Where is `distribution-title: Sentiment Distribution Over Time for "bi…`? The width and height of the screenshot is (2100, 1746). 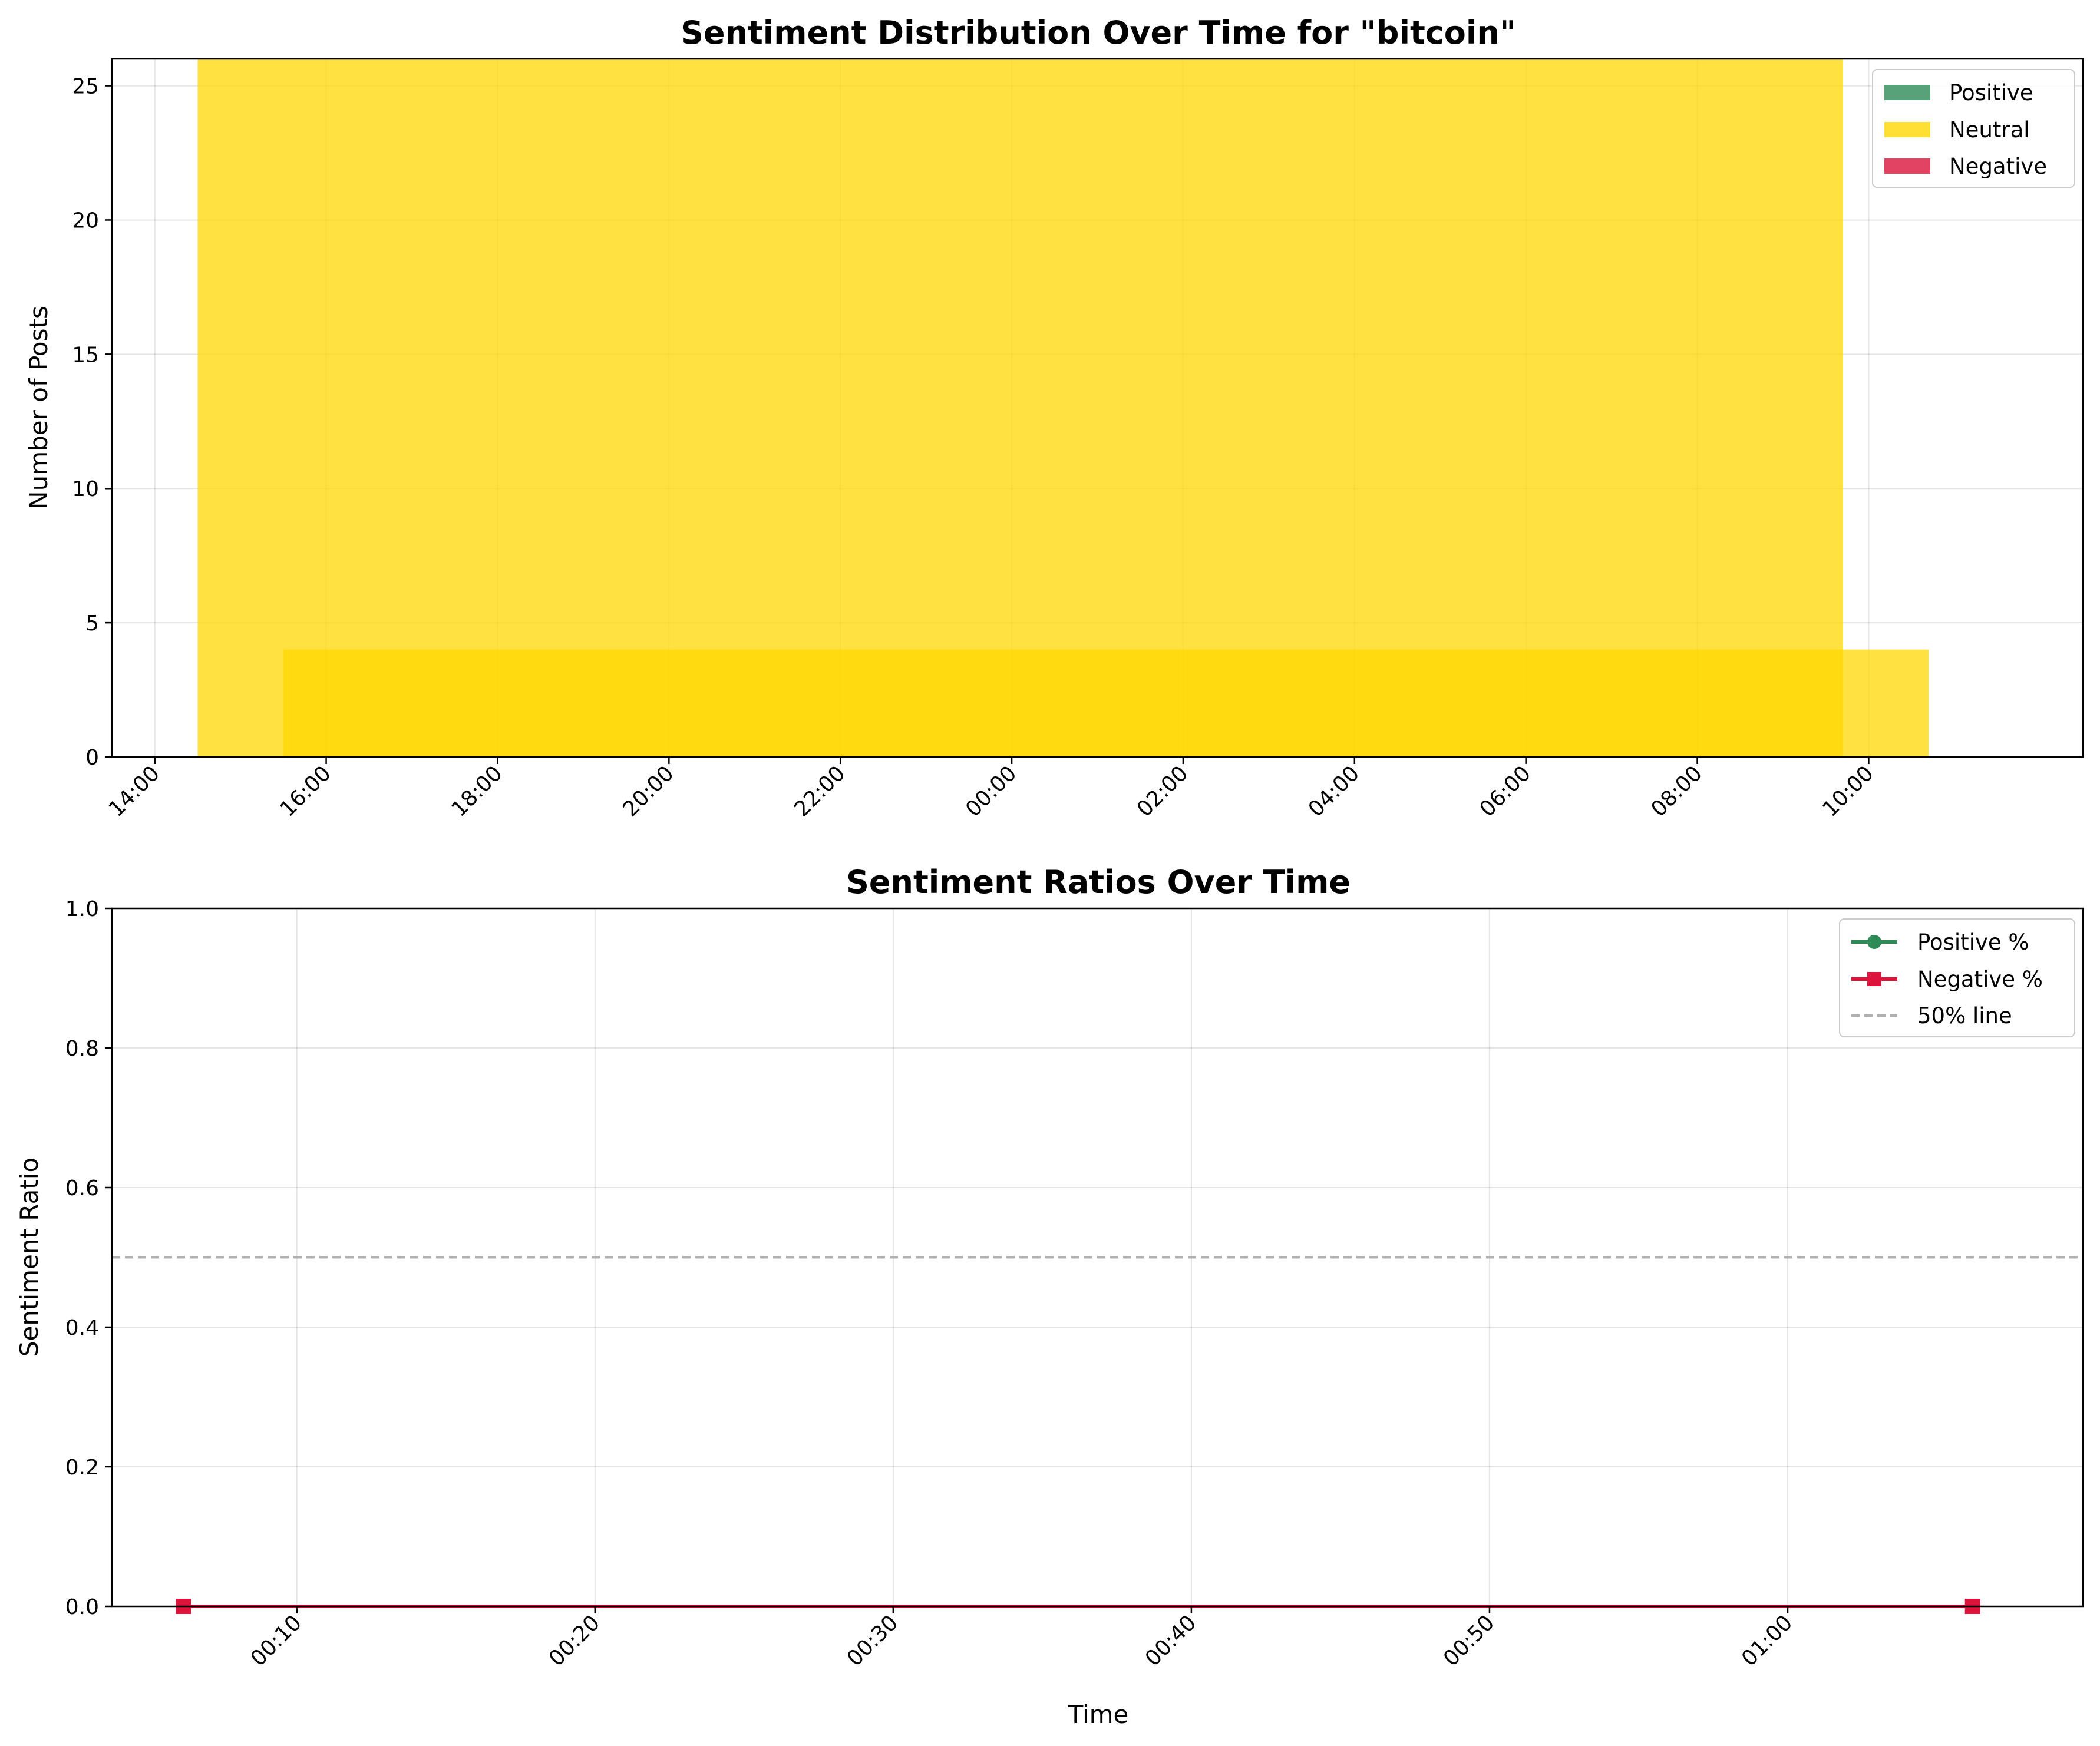 distribution-title: Sentiment Distribution Over Time for "bi… is located at coordinates (1098, 32).